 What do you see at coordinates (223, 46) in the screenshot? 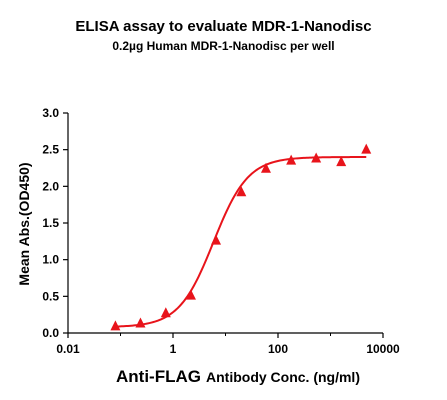
I see `chart-subtitle: 0.2µg Human MDR-1-Nanodisc per well` at bounding box center [223, 46].